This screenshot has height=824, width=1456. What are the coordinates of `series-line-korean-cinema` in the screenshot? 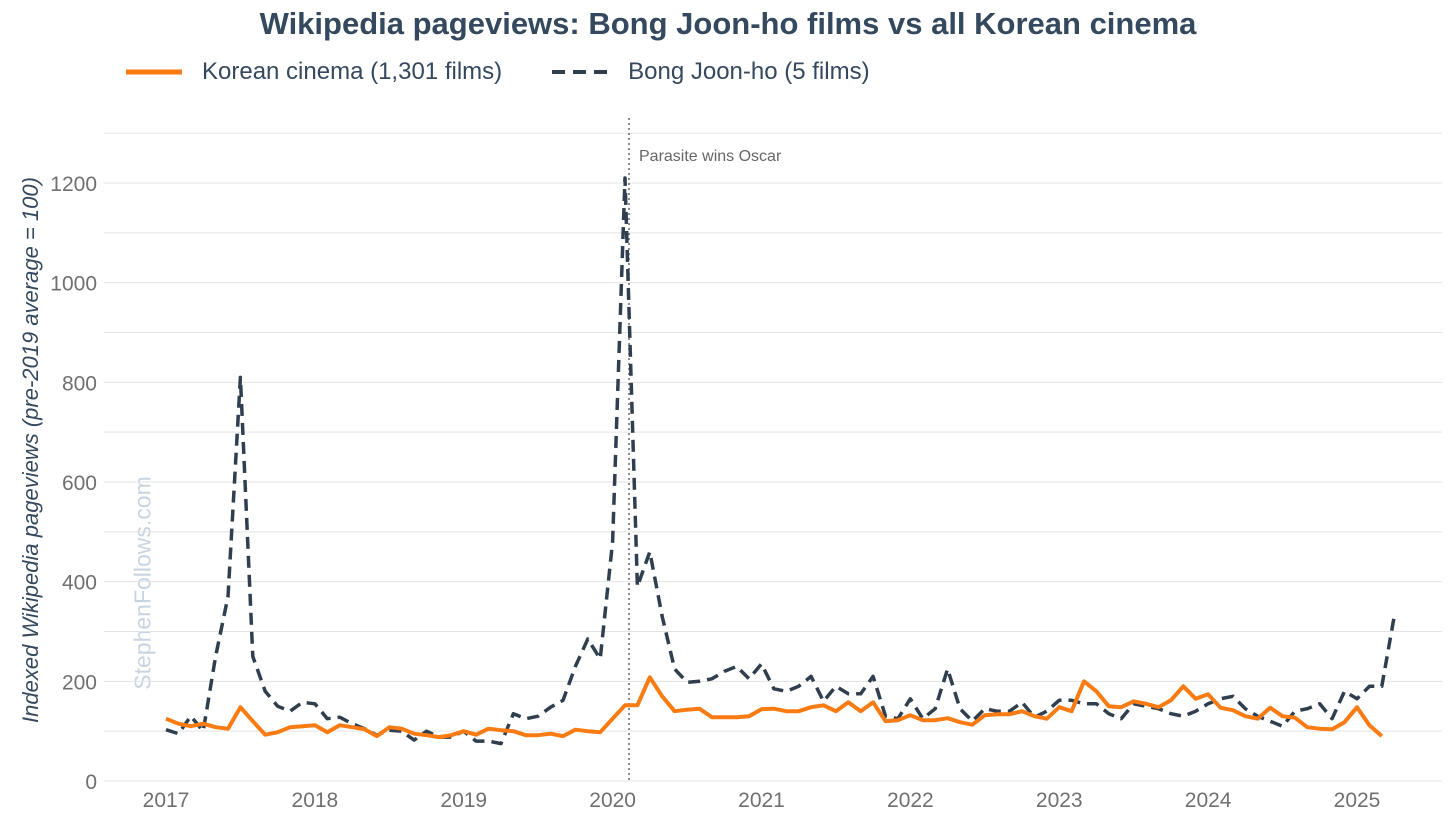 It's located at (774, 707).